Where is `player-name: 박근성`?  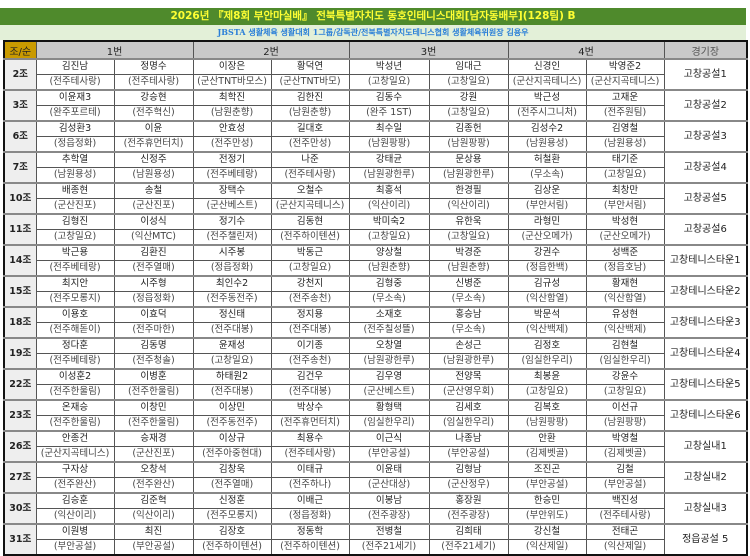
player-name: 박근성 is located at coordinates (547, 97).